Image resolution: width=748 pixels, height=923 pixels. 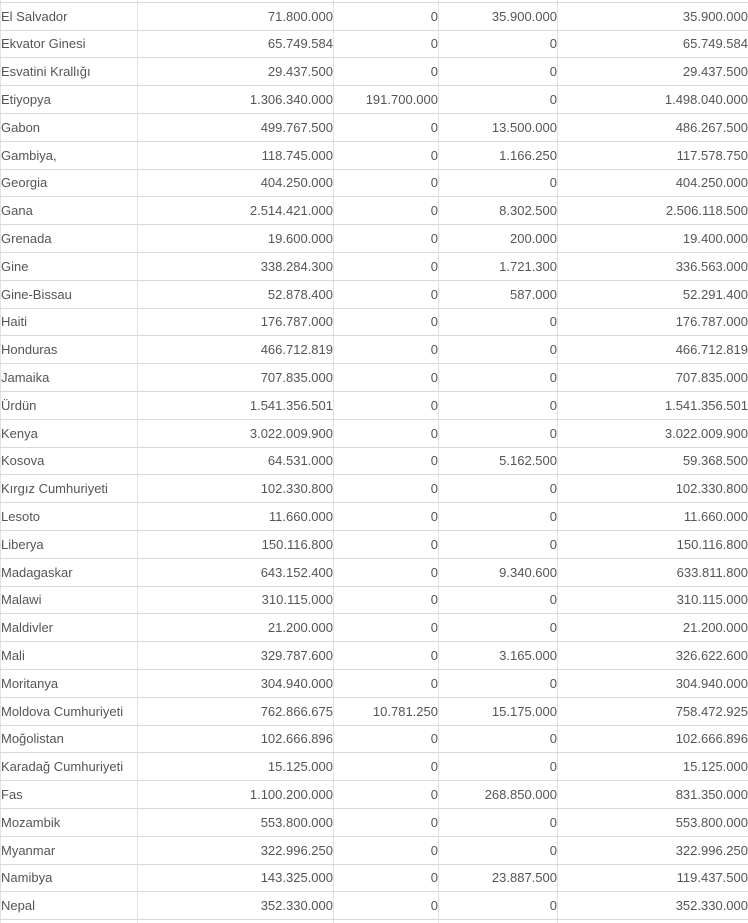 I want to click on country-cell: Moğolistan, so click(x=69, y=739).